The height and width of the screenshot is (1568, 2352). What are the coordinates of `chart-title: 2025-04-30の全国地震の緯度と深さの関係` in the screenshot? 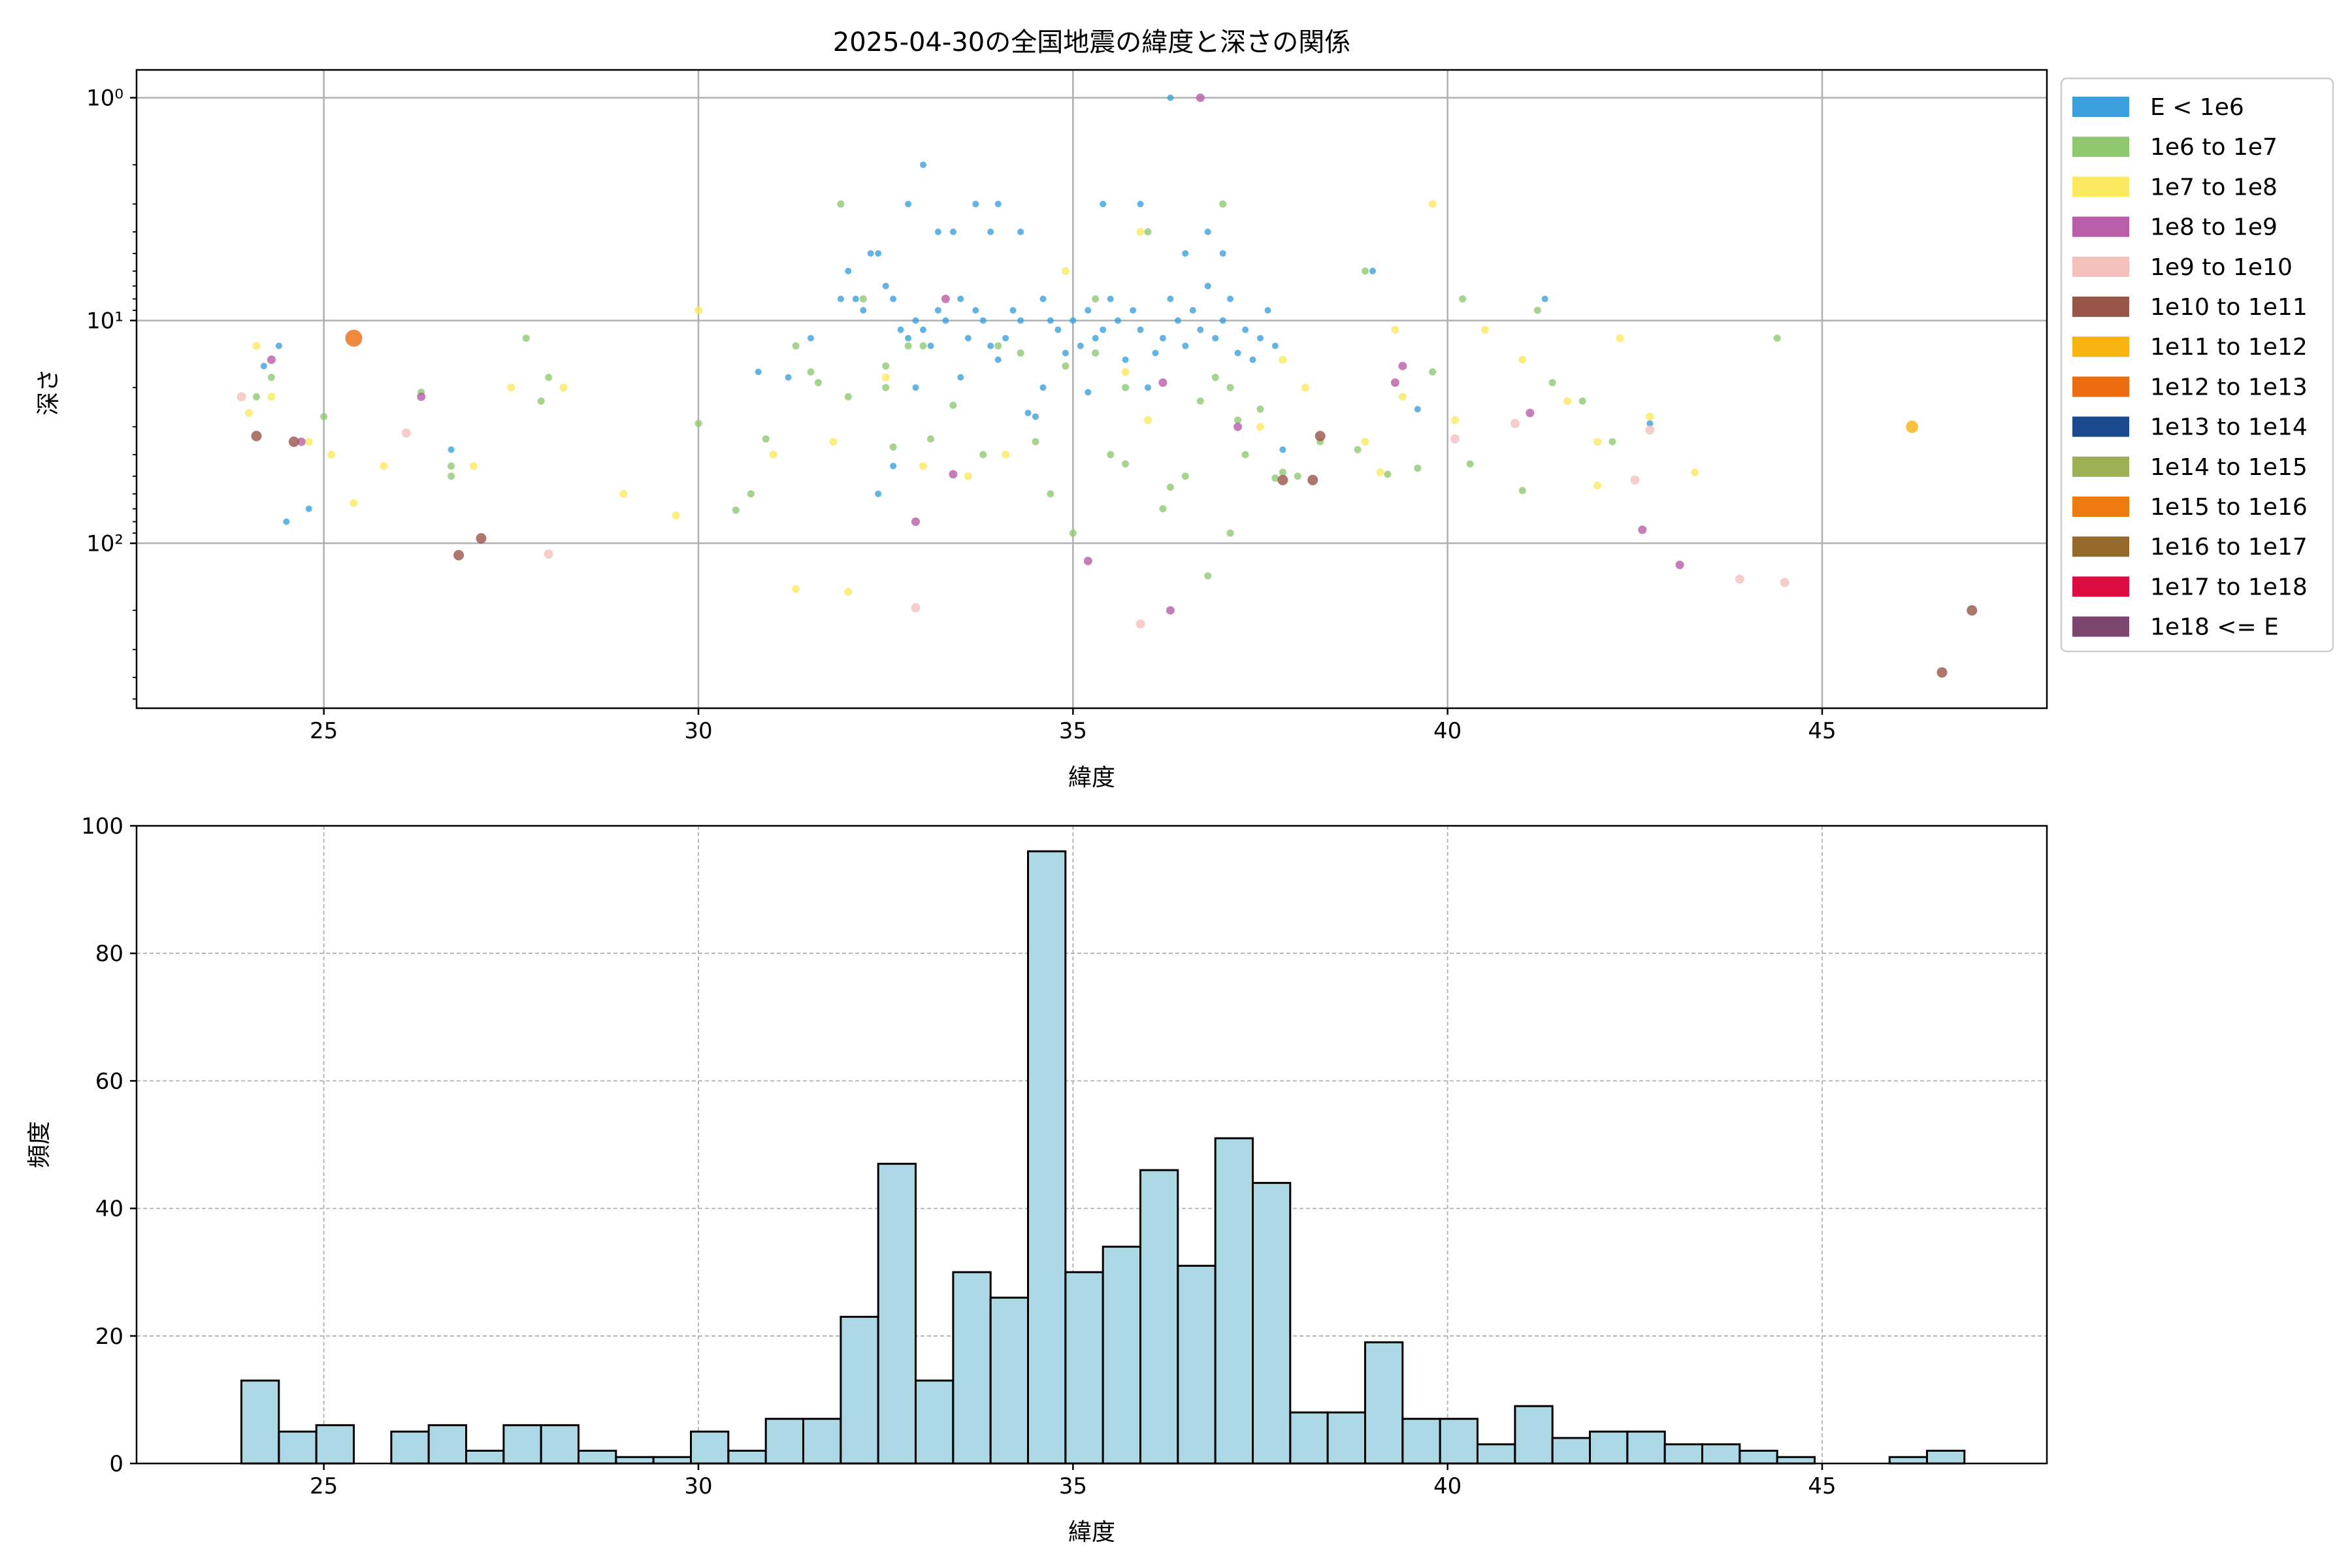 It's located at (1091, 42).